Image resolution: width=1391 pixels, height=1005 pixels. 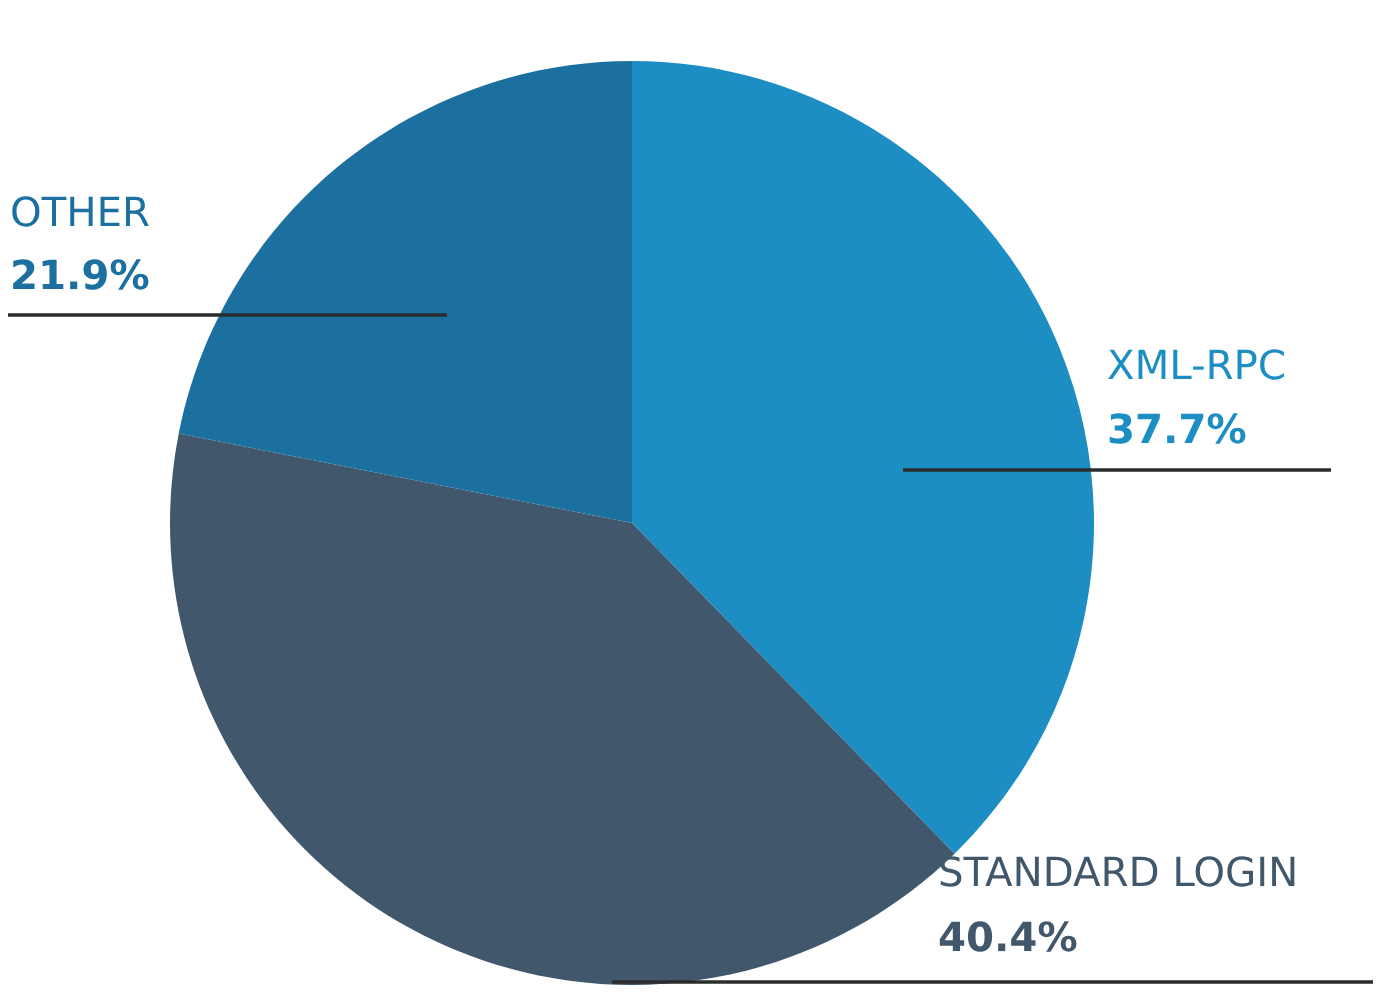 I want to click on slice-label: STANDARD LOGIN, so click(x=1117, y=871).